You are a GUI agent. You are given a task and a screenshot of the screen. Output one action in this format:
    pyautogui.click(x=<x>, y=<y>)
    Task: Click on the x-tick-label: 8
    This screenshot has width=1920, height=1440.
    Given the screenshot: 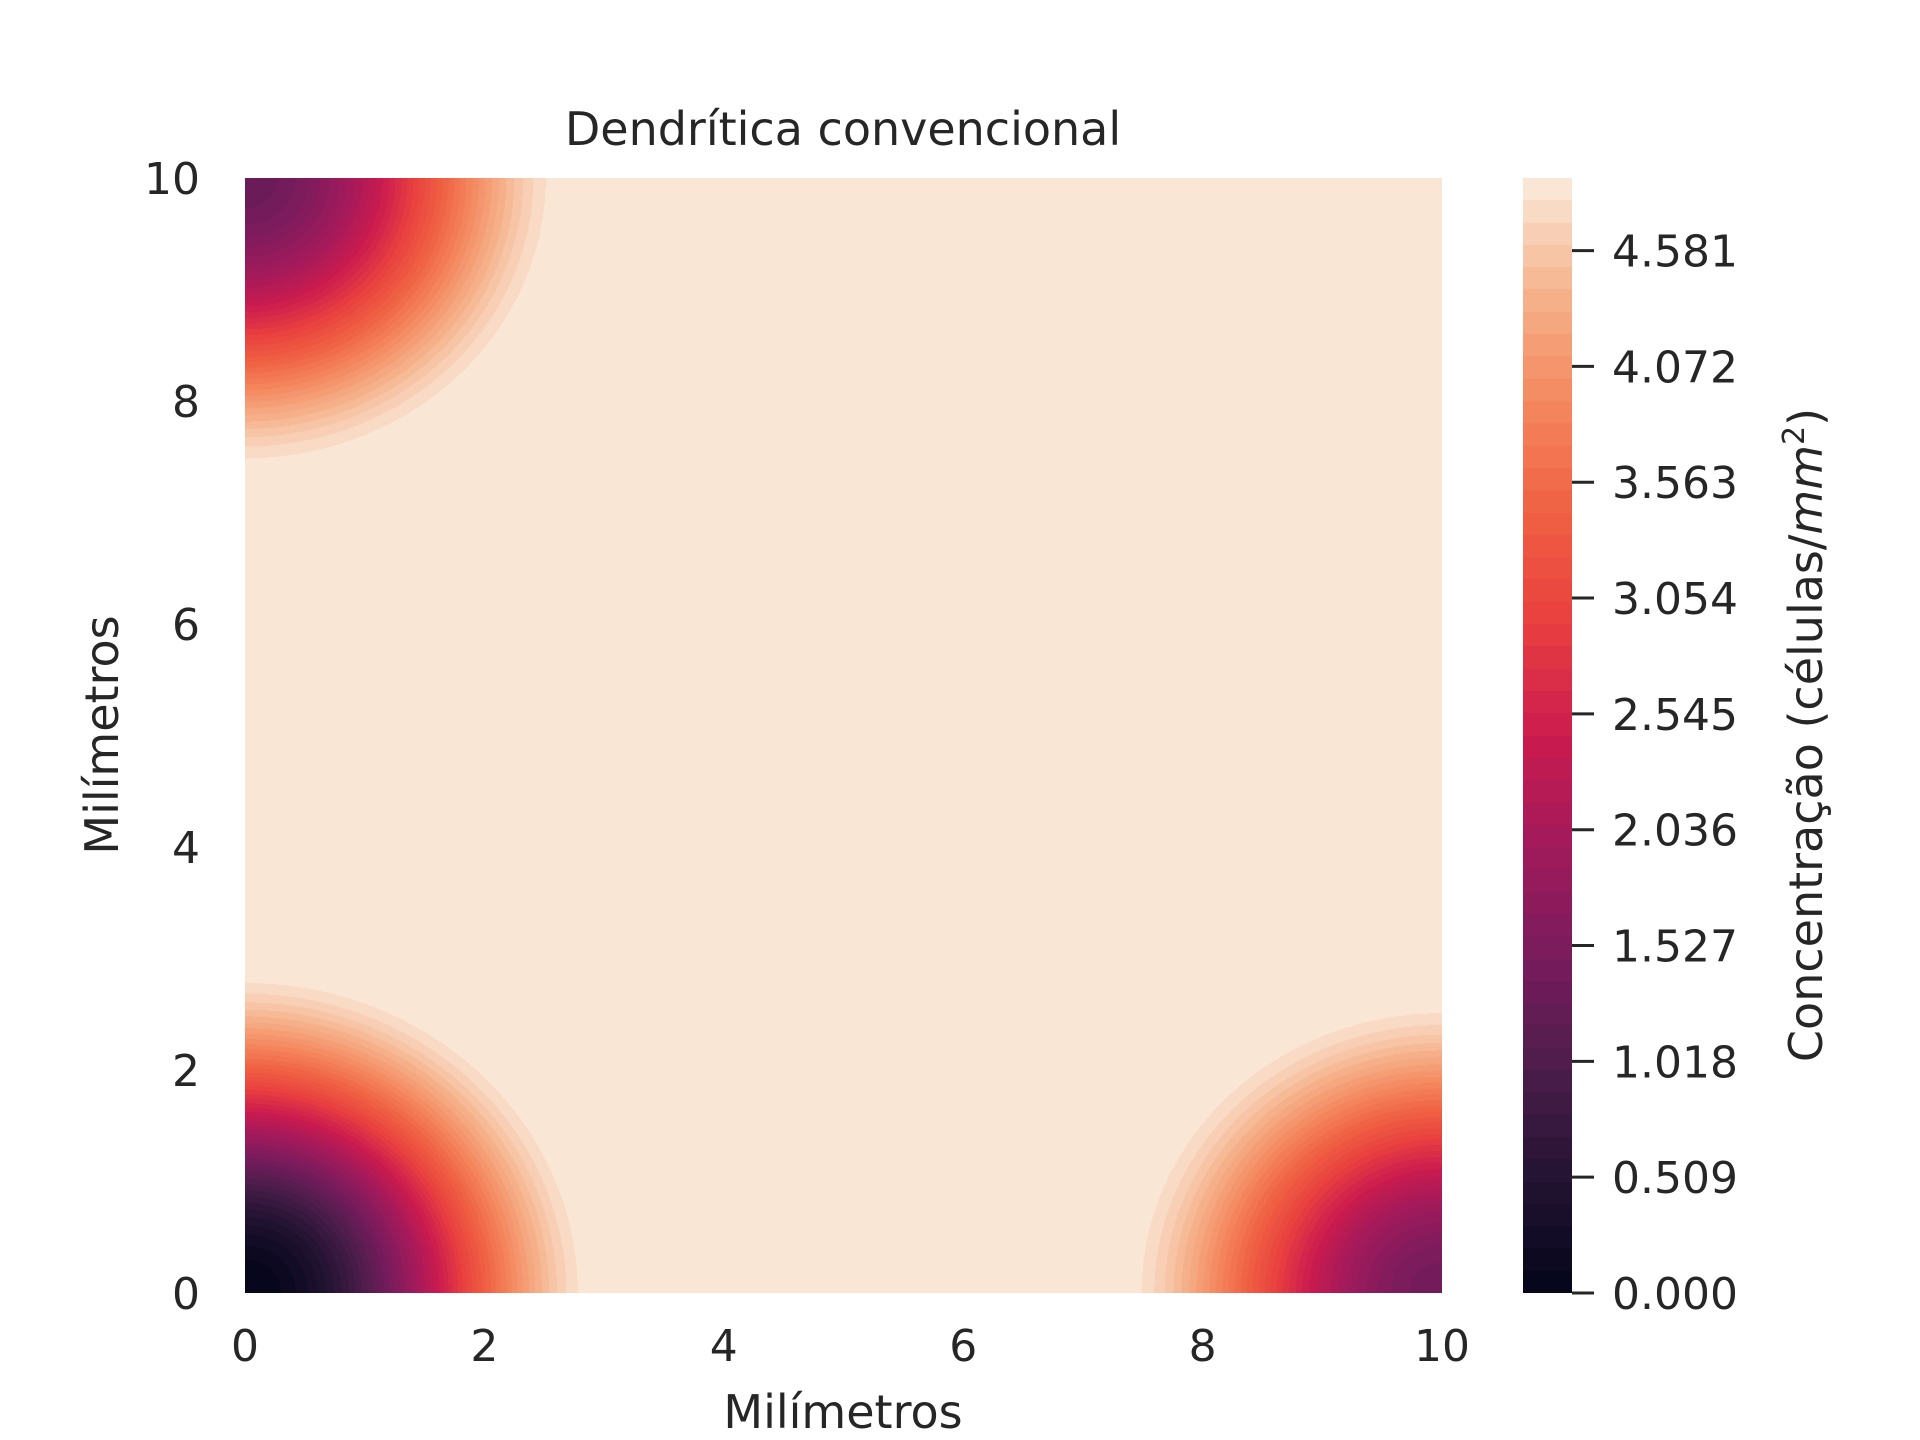 What is the action you would take?
    pyautogui.click(x=1203, y=1346)
    